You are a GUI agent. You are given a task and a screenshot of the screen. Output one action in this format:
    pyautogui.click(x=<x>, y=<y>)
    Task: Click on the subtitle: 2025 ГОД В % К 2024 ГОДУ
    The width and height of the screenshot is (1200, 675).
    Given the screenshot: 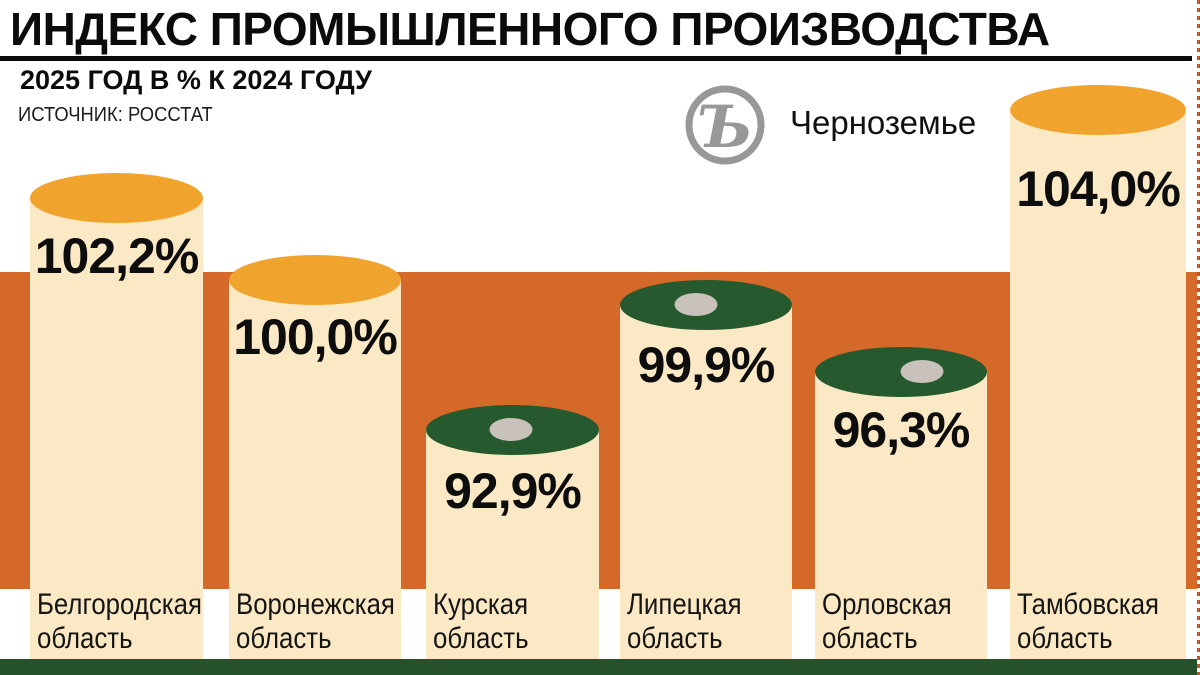 What is the action you would take?
    pyautogui.click(x=196, y=80)
    